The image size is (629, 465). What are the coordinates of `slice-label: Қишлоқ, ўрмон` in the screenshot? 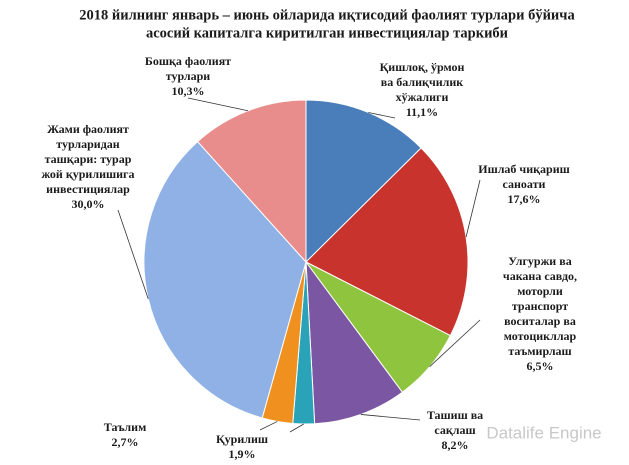 It's located at (422, 67).